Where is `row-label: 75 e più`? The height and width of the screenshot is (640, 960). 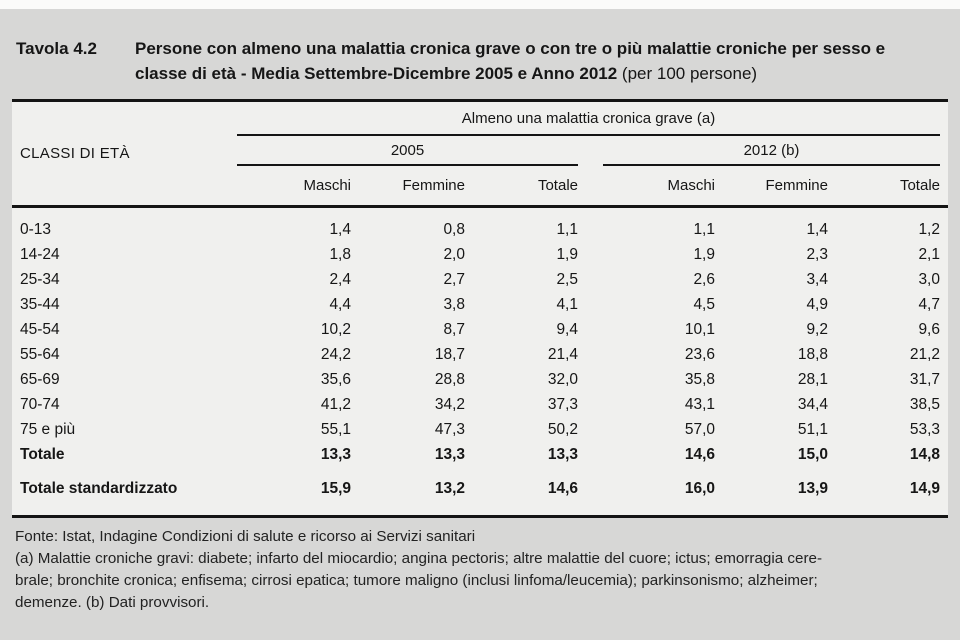 row-label: 75 e più is located at coordinates (48, 429).